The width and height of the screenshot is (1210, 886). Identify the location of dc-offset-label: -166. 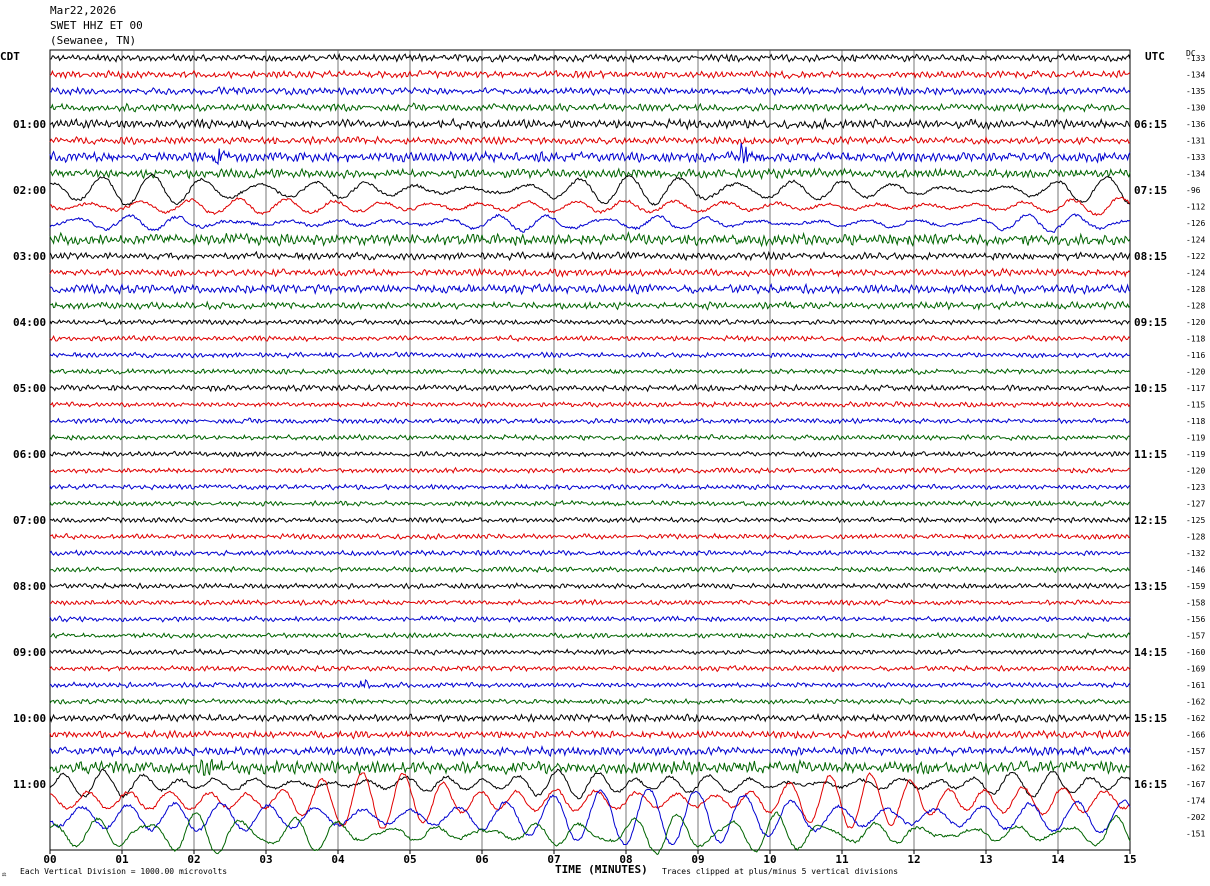
(1195, 735).